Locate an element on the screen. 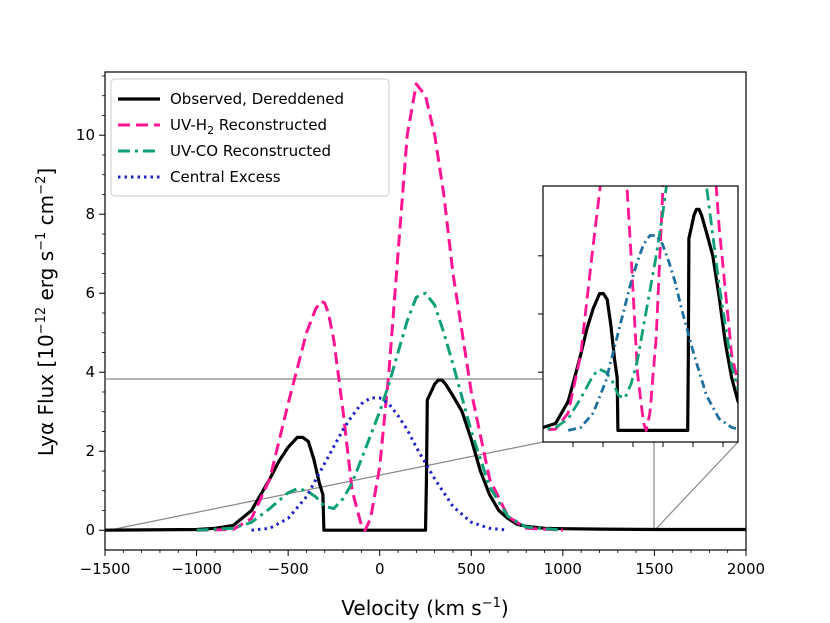 The image size is (830, 623). inset-series-observed is located at coordinates (640, 319).